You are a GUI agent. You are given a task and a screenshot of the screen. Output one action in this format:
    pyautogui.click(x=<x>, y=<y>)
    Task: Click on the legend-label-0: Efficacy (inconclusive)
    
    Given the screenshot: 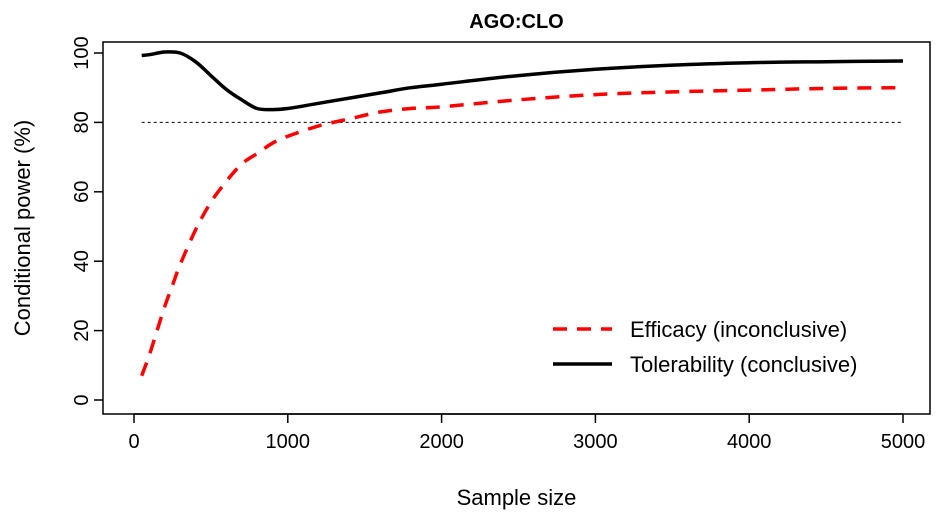 What is the action you would take?
    pyautogui.click(x=738, y=329)
    